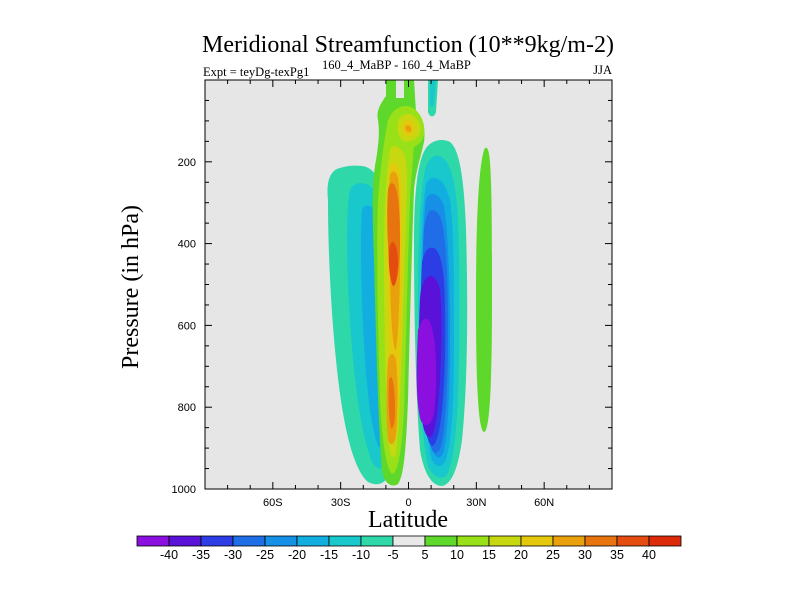  Describe the element at coordinates (484, 289) in the screenshot. I see `nh-positive-band` at that location.